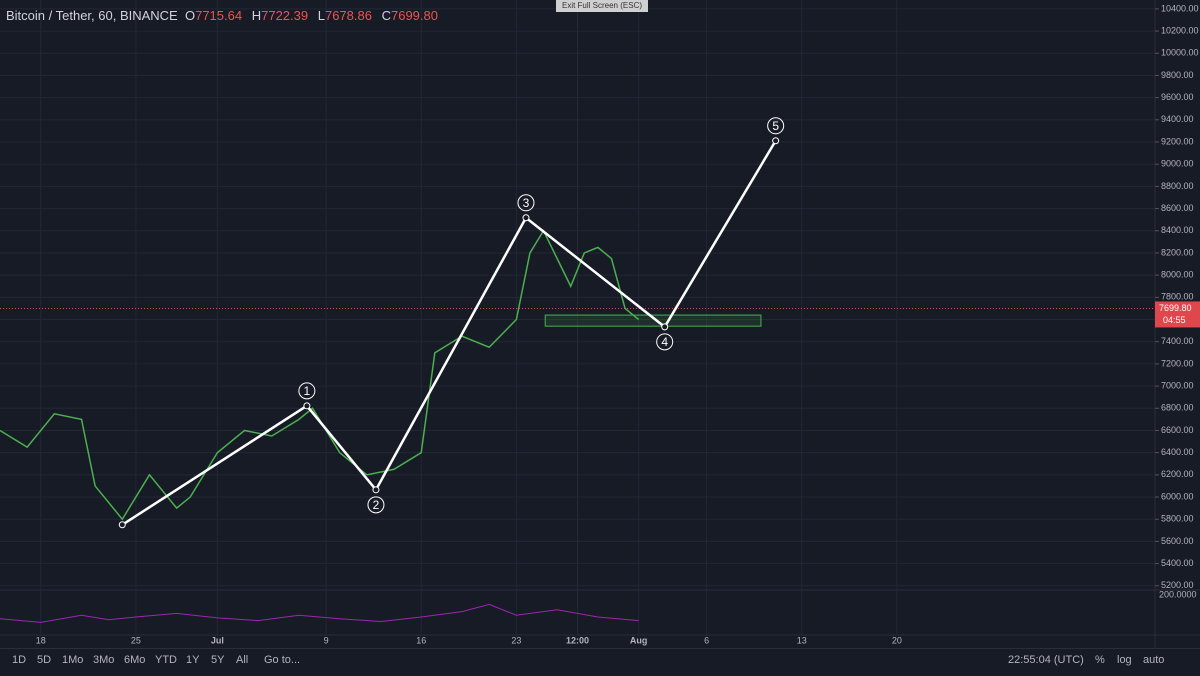 Image resolution: width=1200 pixels, height=676 pixels. I want to click on range-button: 1D, so click(19, 660).